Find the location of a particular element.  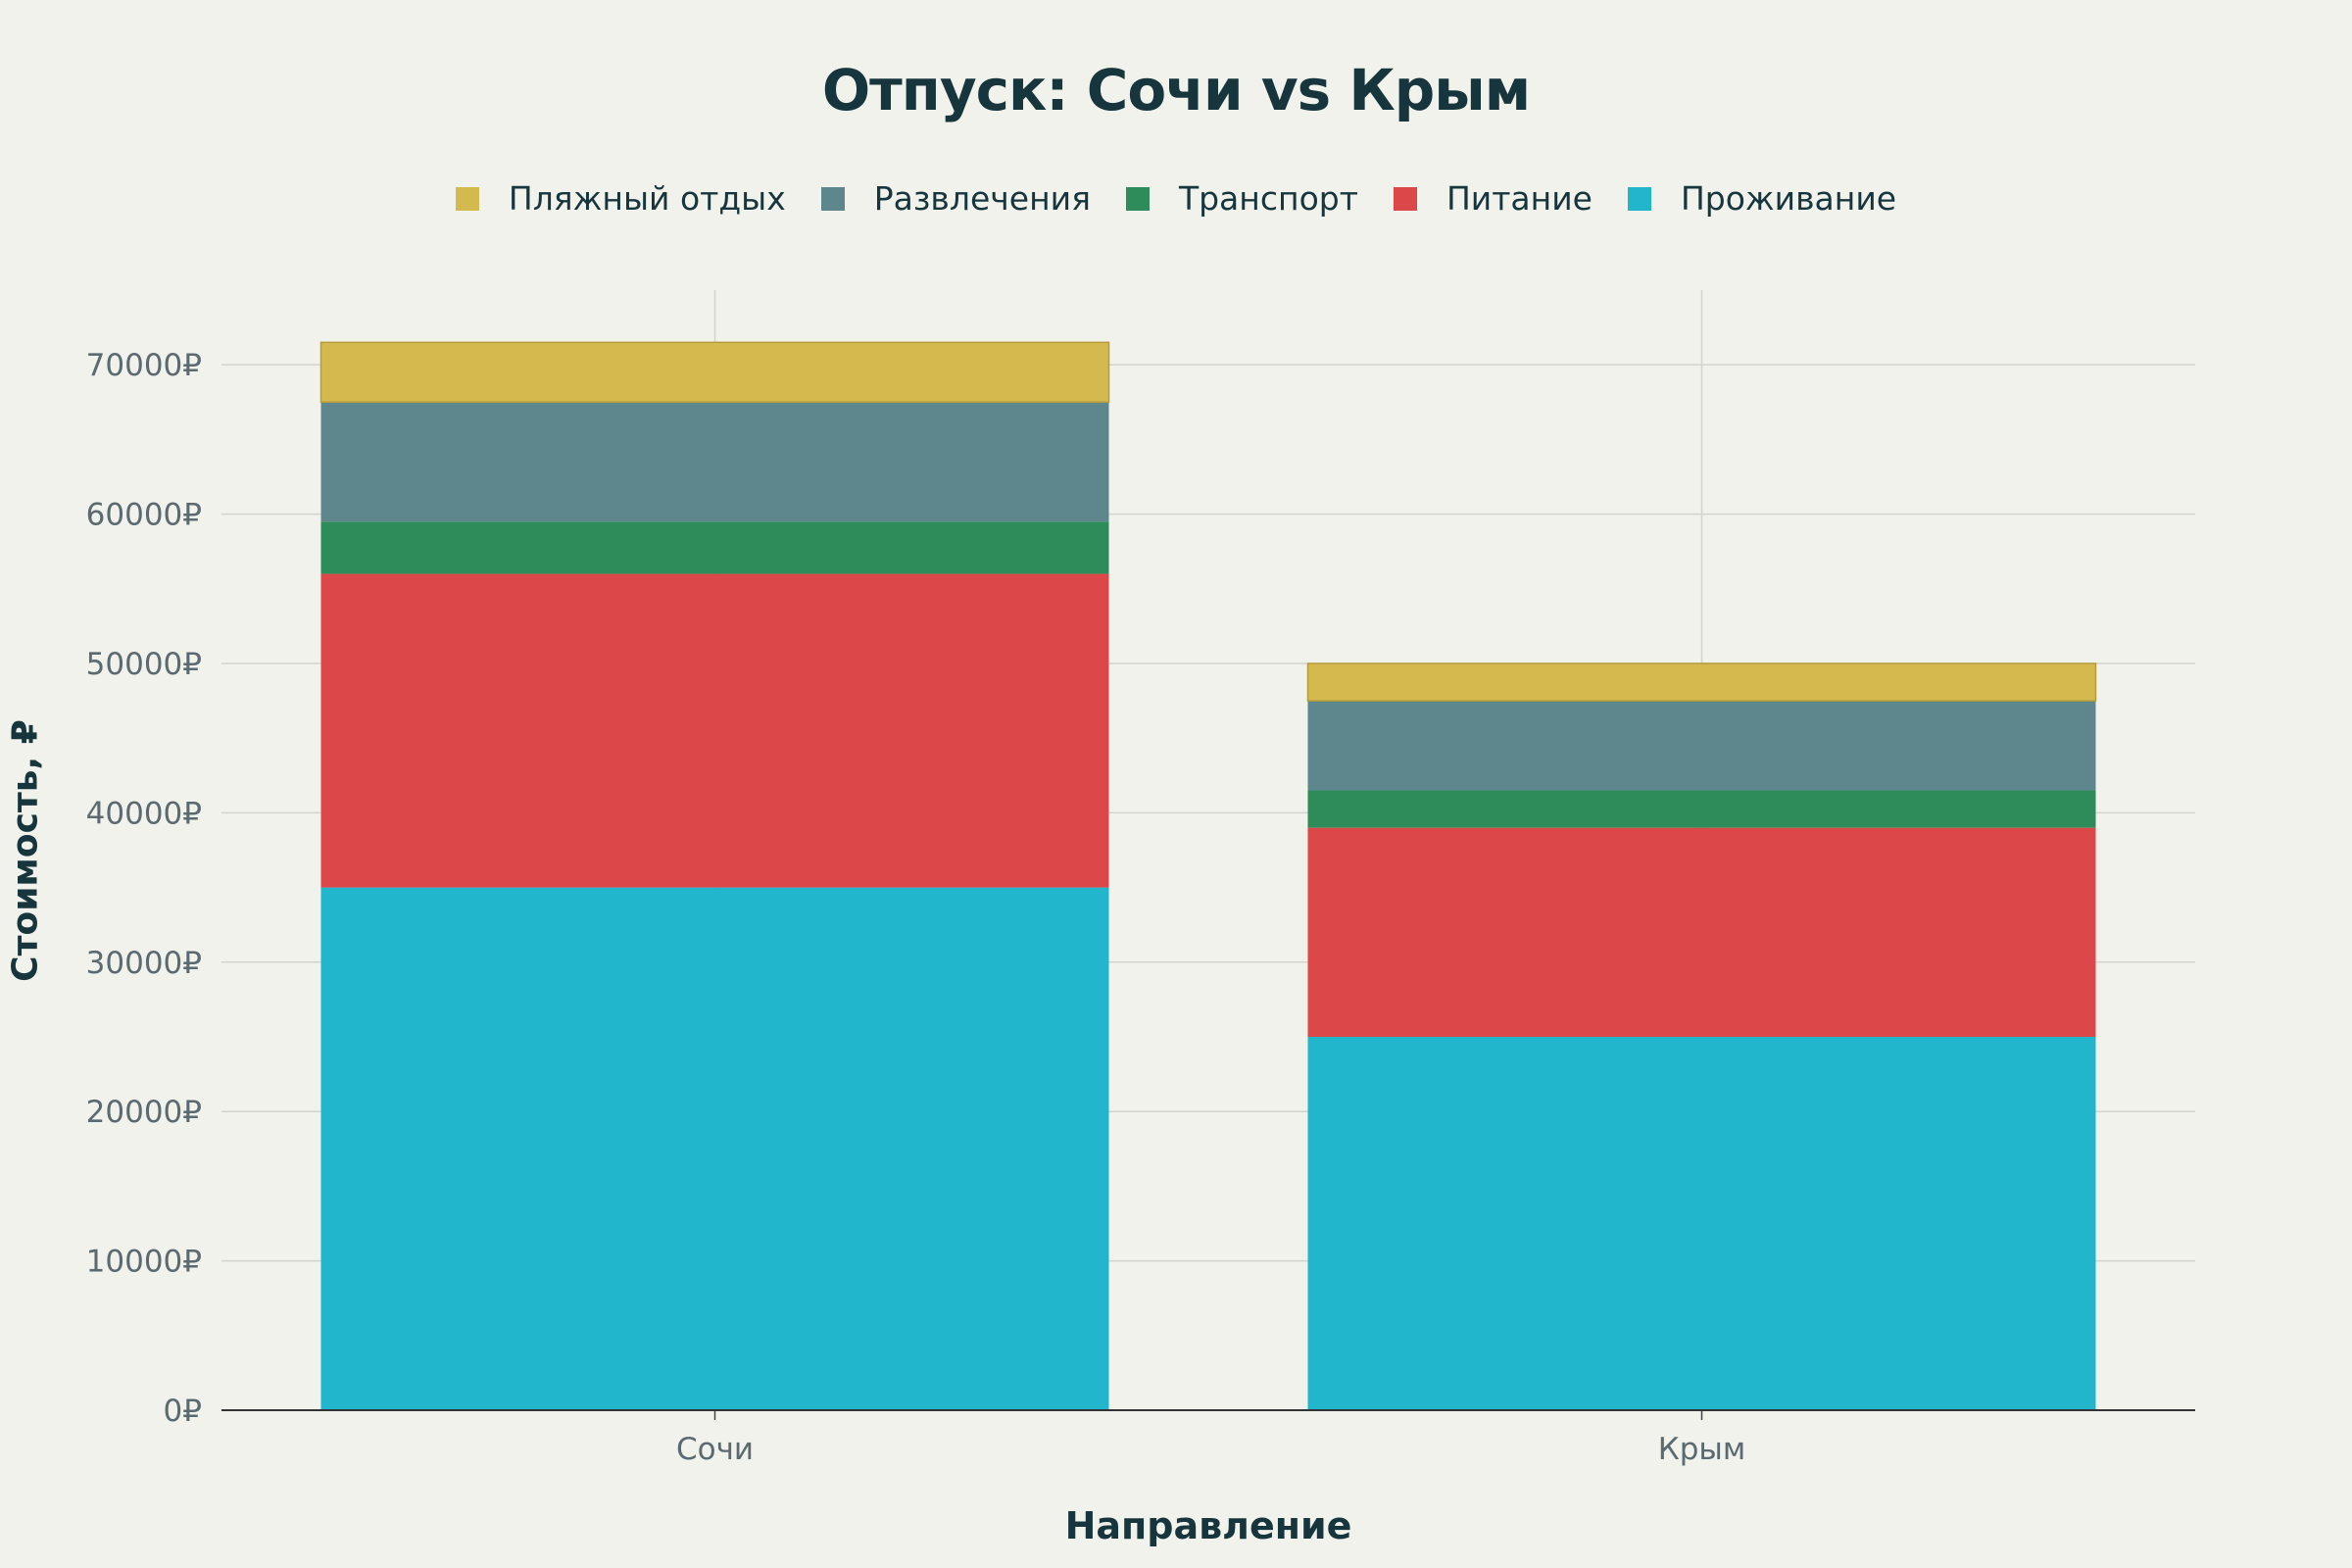

x-tick-label: Крым is located at coordinates (1702, 1449).